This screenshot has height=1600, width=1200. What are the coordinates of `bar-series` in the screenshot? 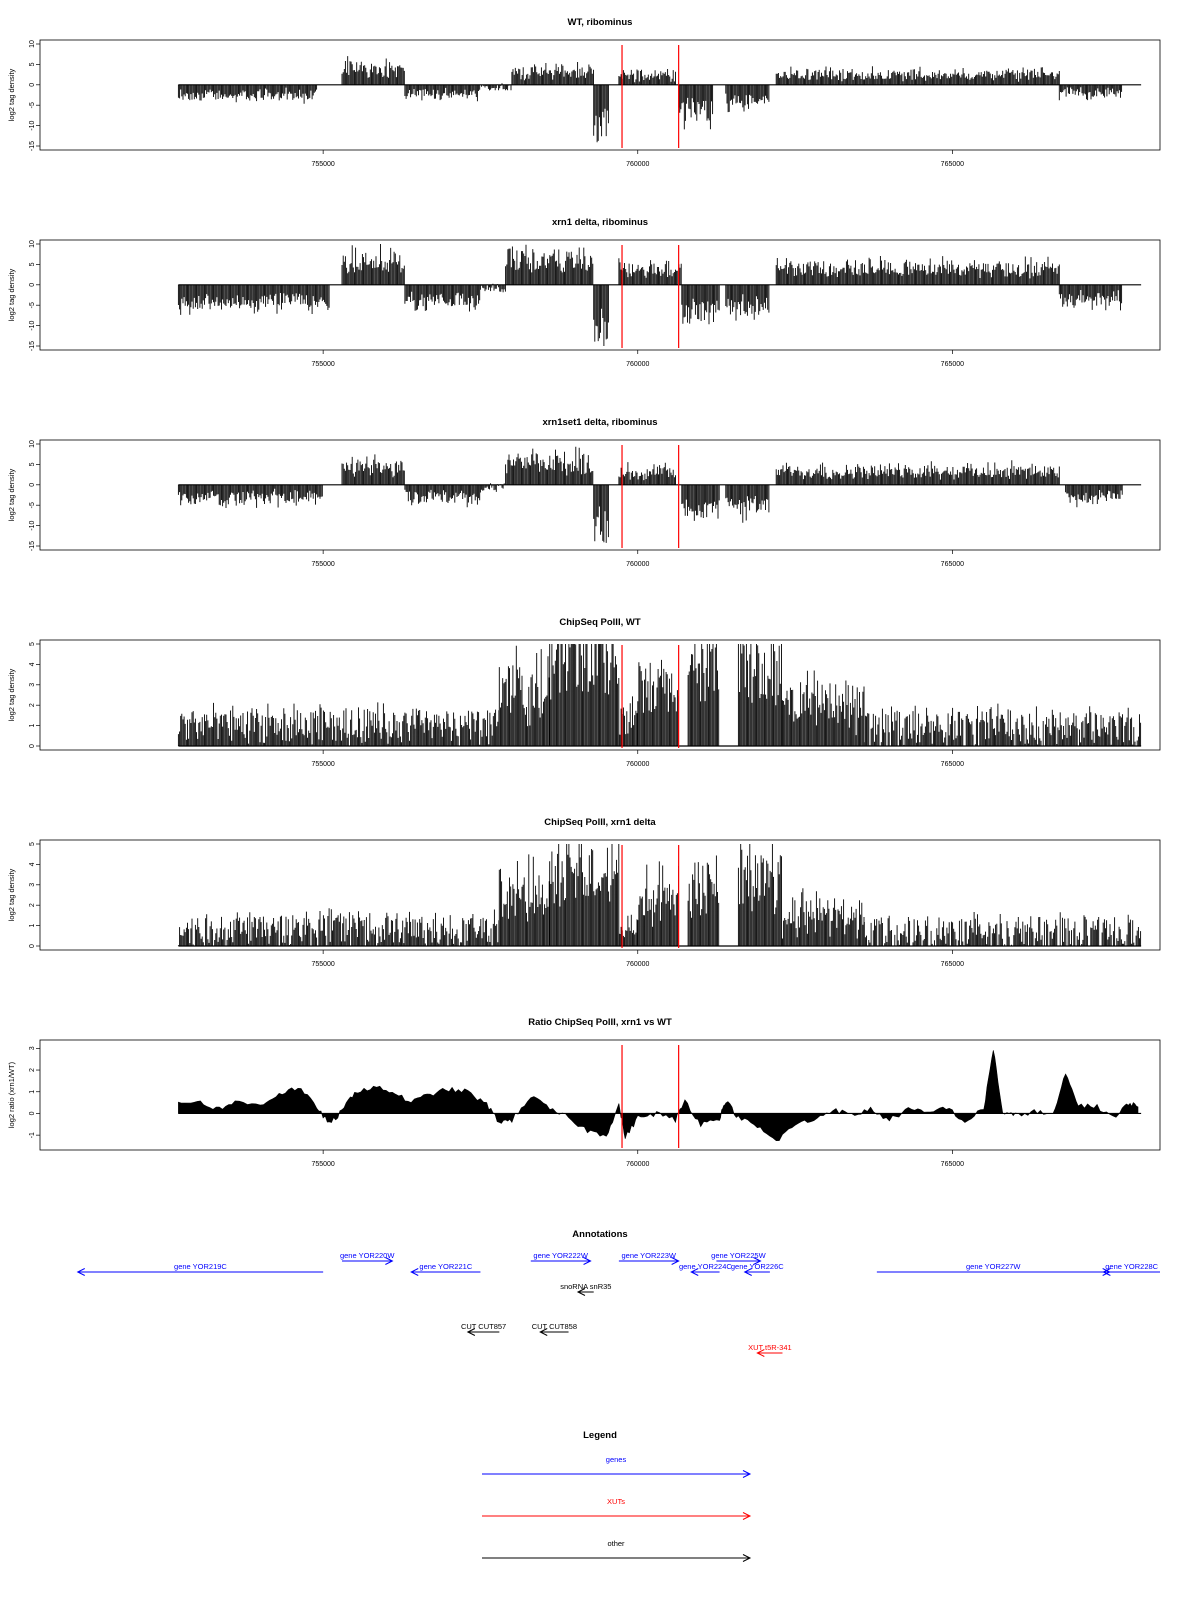 It's located at (659, 895).